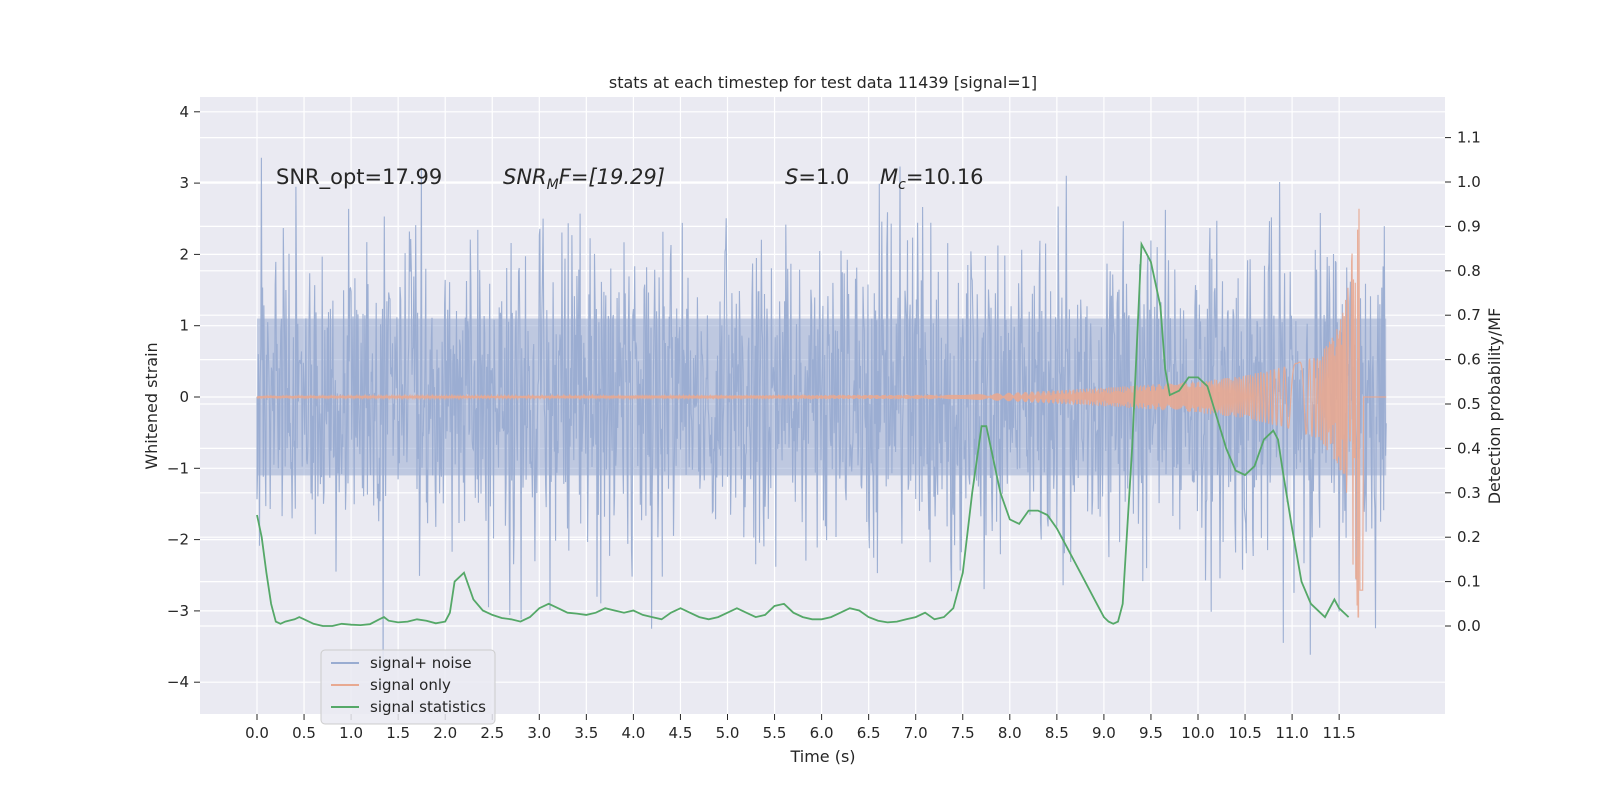 The height and width of the screenshot is (800, 1600). I want to click on x-tick-label: 0.0, so click(257, 733).